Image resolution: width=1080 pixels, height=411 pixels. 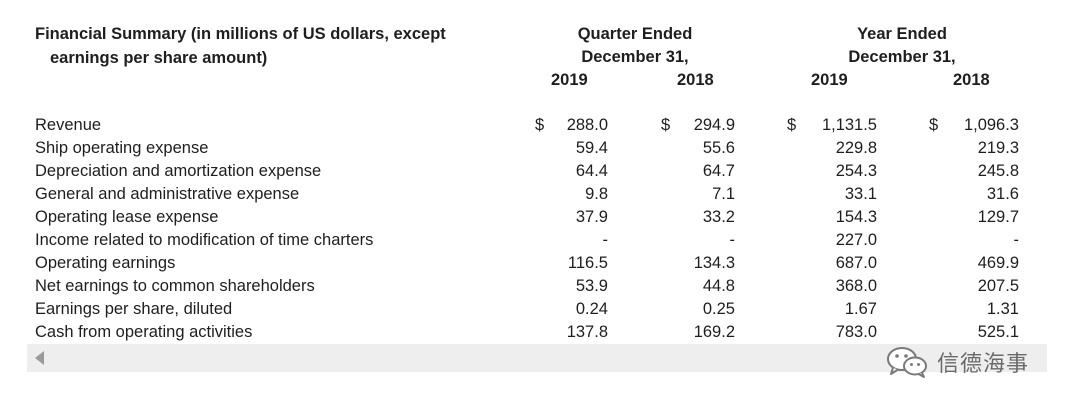 I want to click on cell-y2019: 1,131.5, so click(x=849, y=125).